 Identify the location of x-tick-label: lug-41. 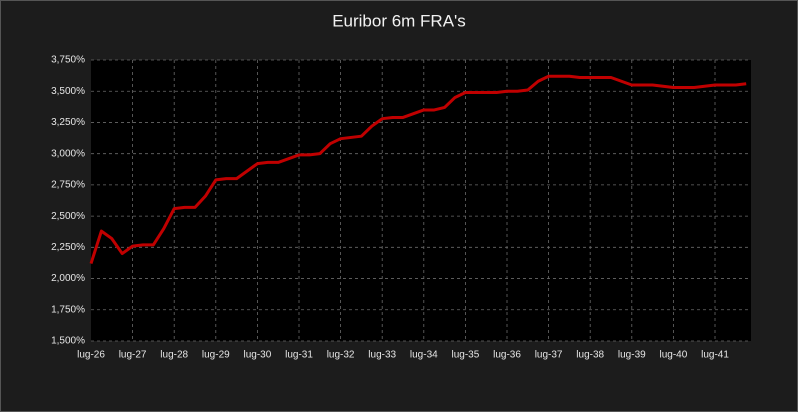
(715, 355).